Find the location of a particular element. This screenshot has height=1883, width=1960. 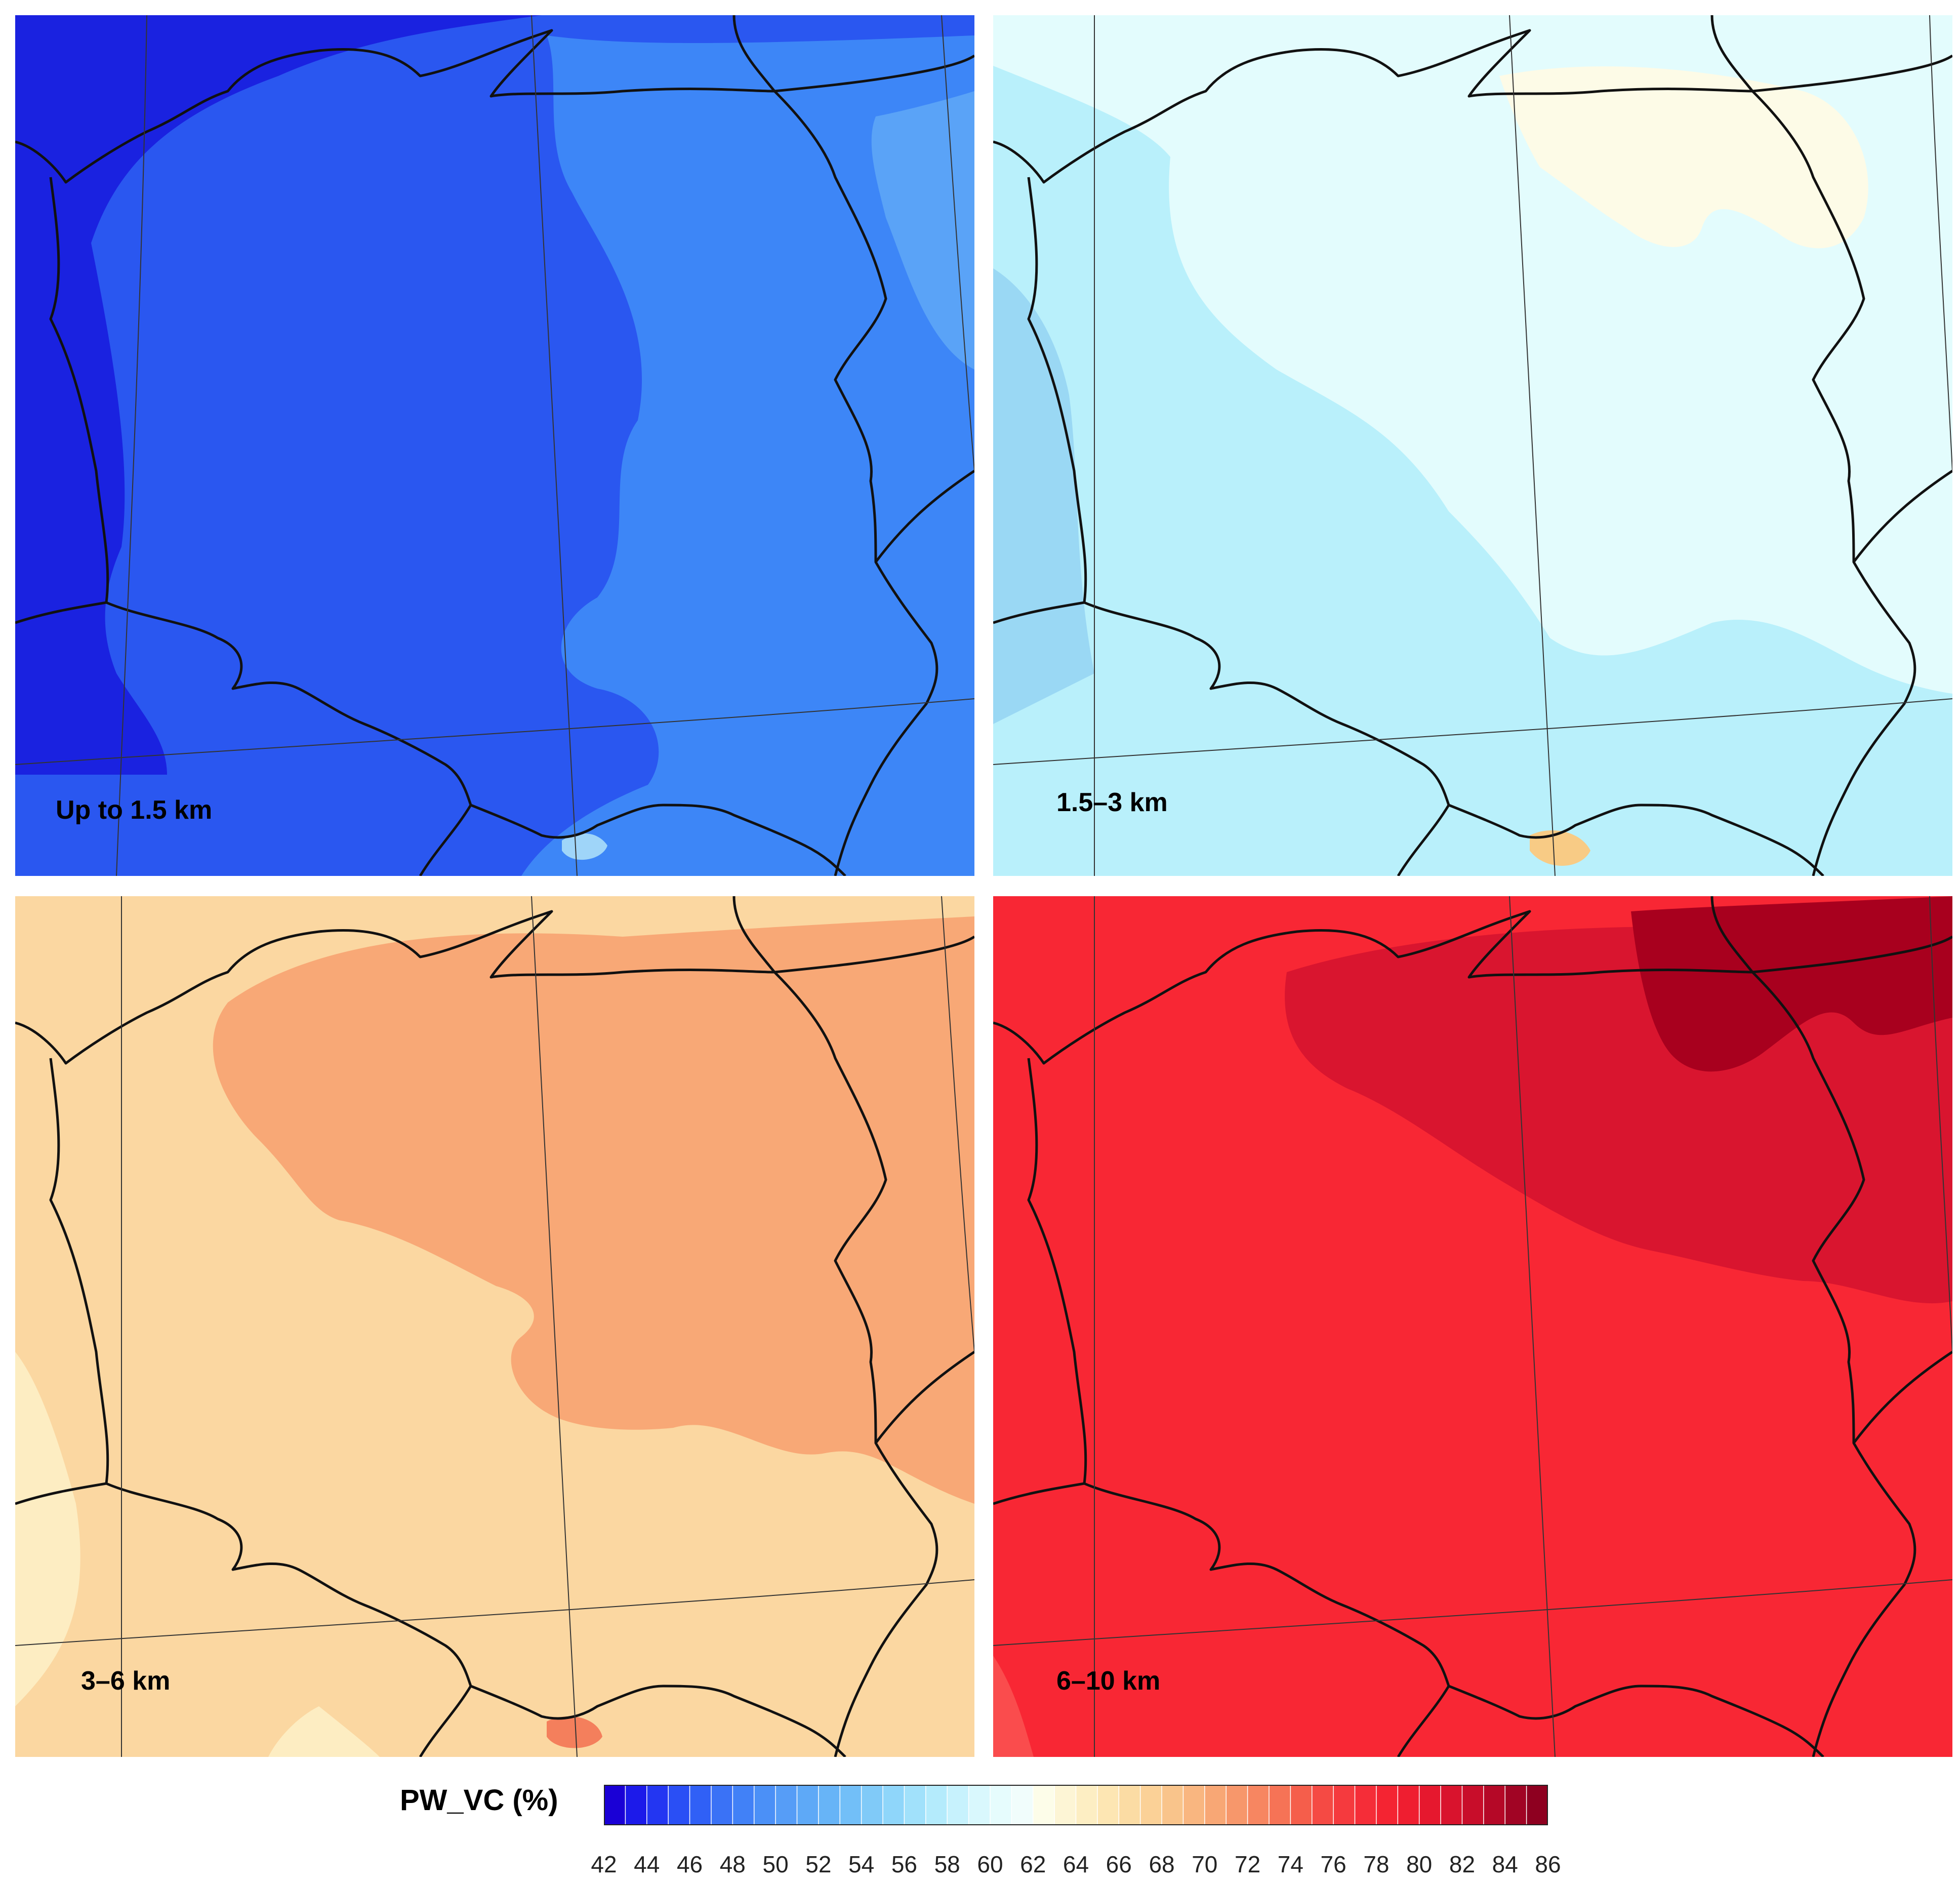

colorbar-tick-label: 60 is located at coordinates (990, 1864).